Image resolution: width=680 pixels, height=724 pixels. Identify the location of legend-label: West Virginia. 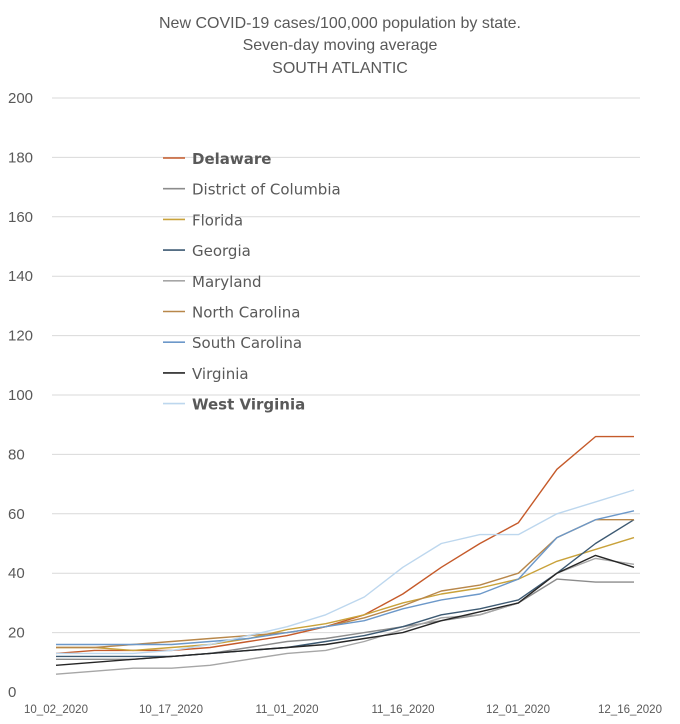
(248, 405).